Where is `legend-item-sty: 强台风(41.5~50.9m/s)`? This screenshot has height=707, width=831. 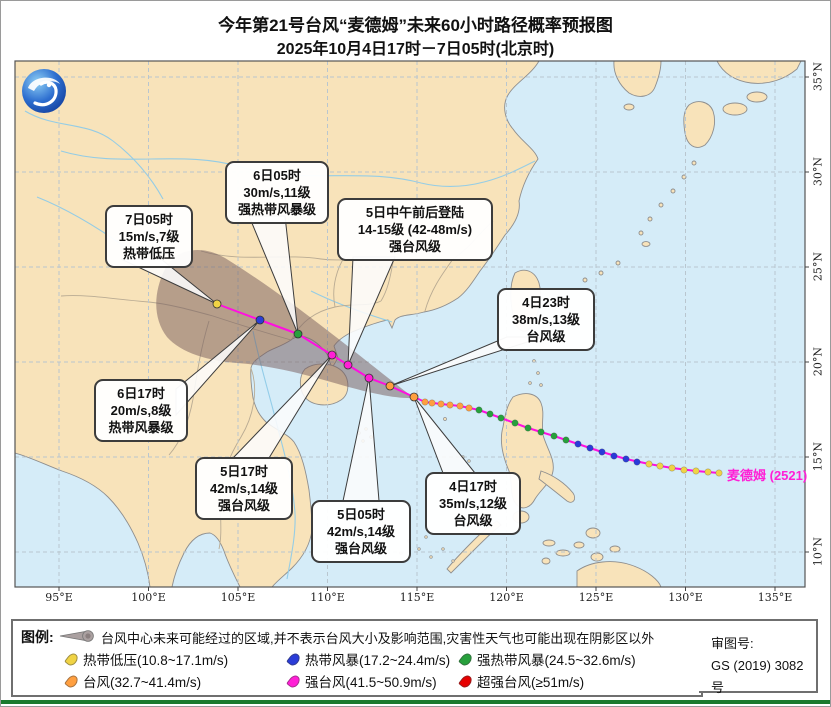 legend-item-sty: 强台风(41.5~50.9m/s) is located at coordinates (361, 681).